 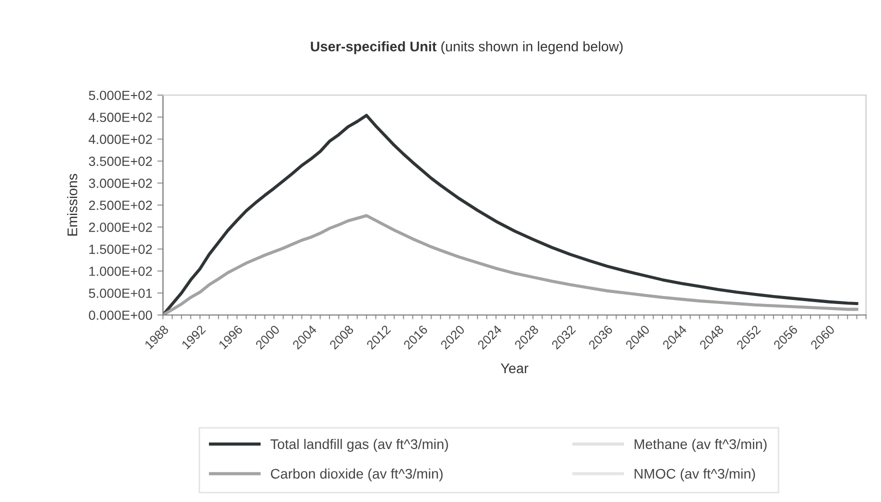 I want to click on legend-label: Carbon dioxide (av ft^3/min), so click(x=356, y=475).